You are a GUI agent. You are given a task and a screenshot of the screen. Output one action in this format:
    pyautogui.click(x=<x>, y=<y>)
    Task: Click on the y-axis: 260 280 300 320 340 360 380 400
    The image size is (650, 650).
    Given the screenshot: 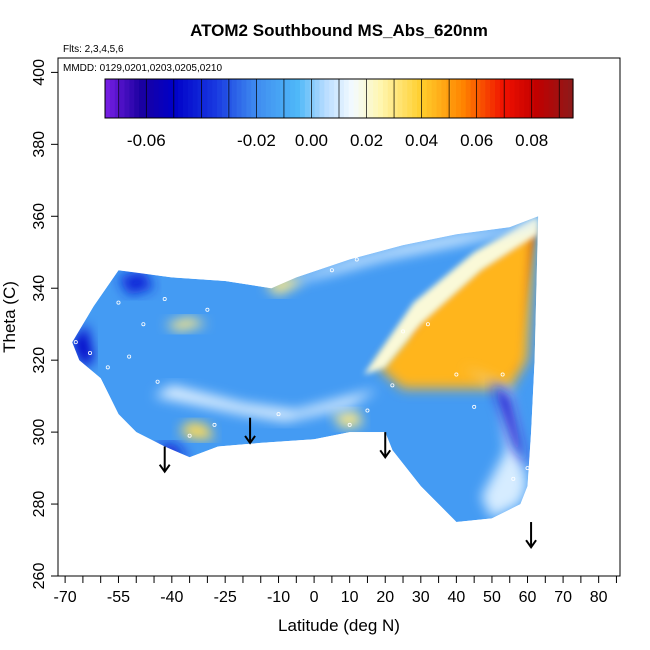 What is the action you would take?
    pyautogui.click(x=44, y=324)
    